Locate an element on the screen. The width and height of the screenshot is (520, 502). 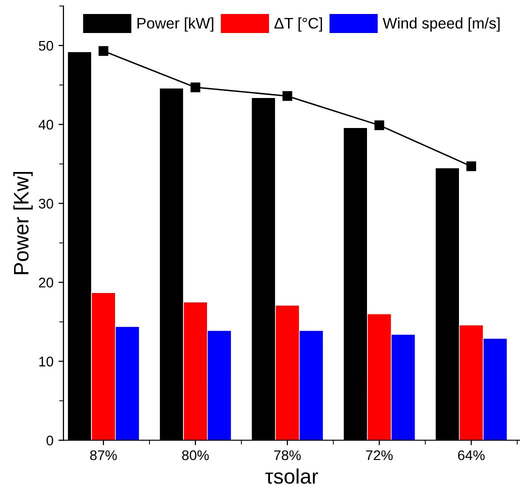
y-tick-label: 40 is located at coordinates (46, 125).